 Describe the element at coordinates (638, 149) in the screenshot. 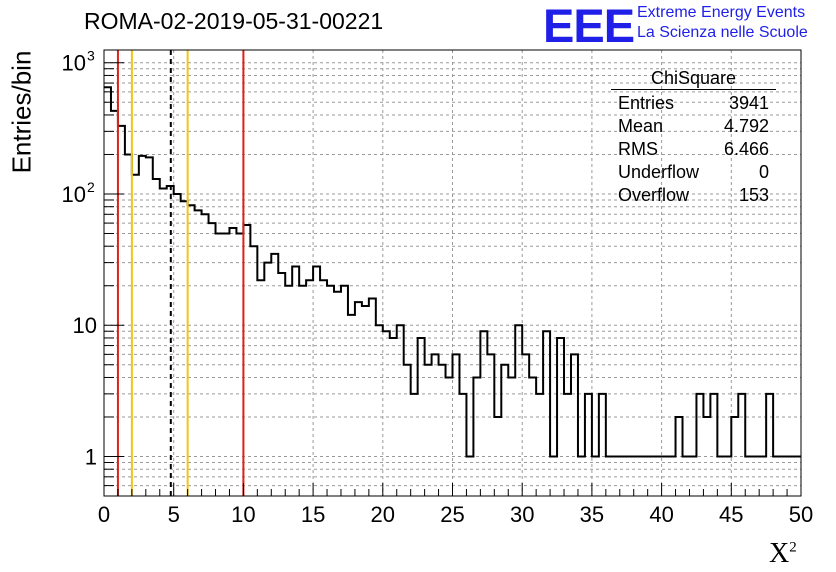

I see `stats-label: RMS` at that location.